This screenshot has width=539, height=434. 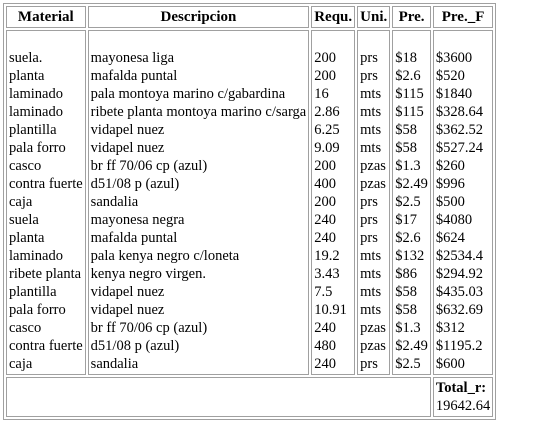 What do you see at coordinates (450, 76) in the screenshot?
I see `table-cell: $520` at bounding box center [450, 76].